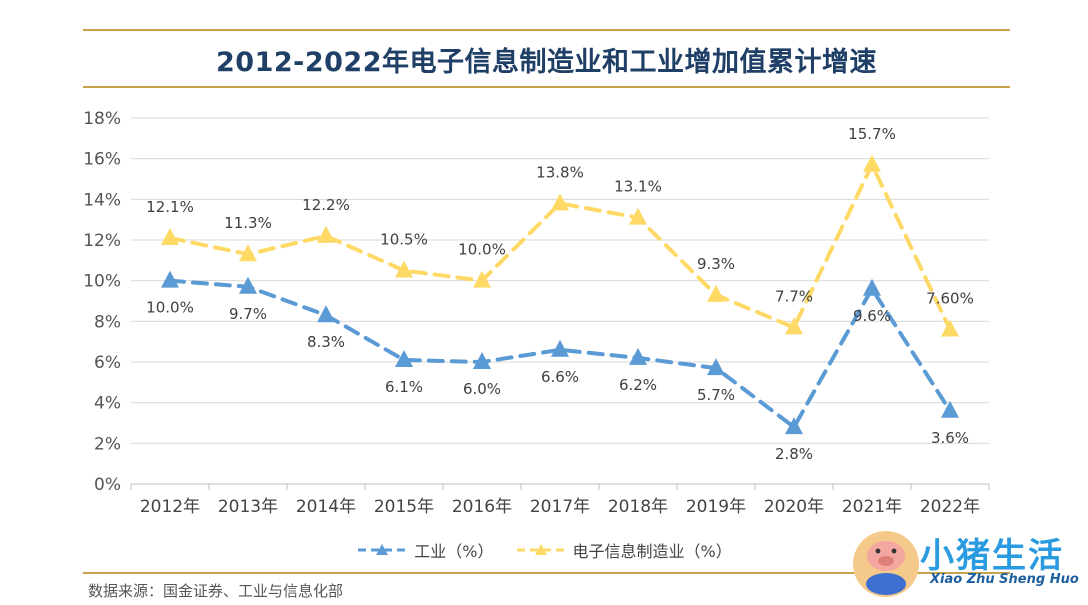 The height and width of the screenshot is (605, 1088). Describe the element at coordinates (326, 507) in the screenshot. I see `x-tick-label: 2014年` at that location.